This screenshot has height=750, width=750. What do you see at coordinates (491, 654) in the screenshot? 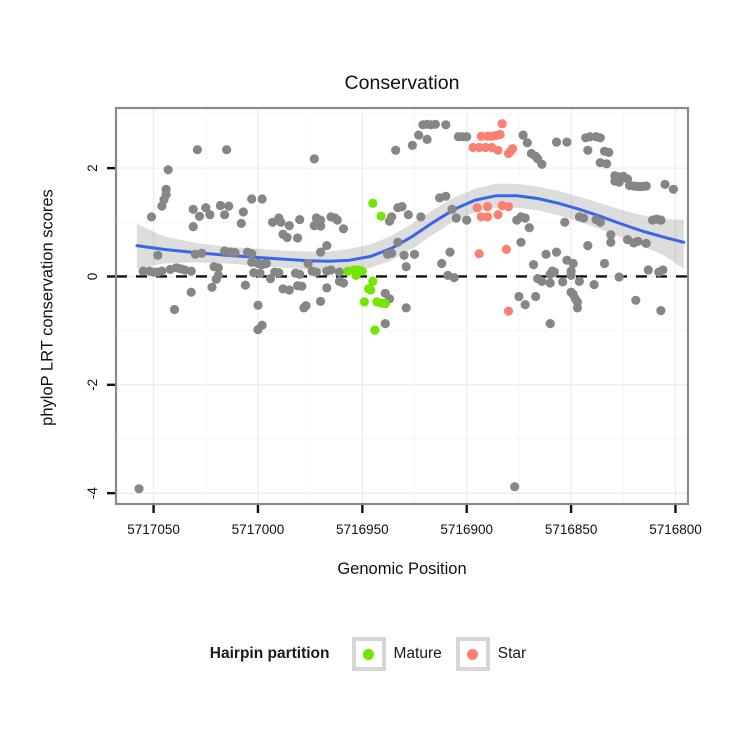
I see `legend-item-star: Star` at bounding box center [491, 654].